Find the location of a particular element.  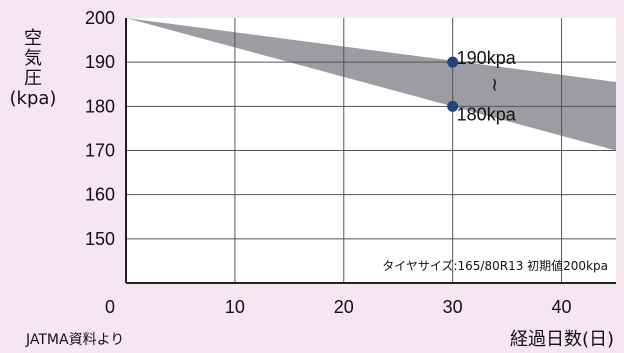

point-label: 190kpa is located at coordinates (487, 58).